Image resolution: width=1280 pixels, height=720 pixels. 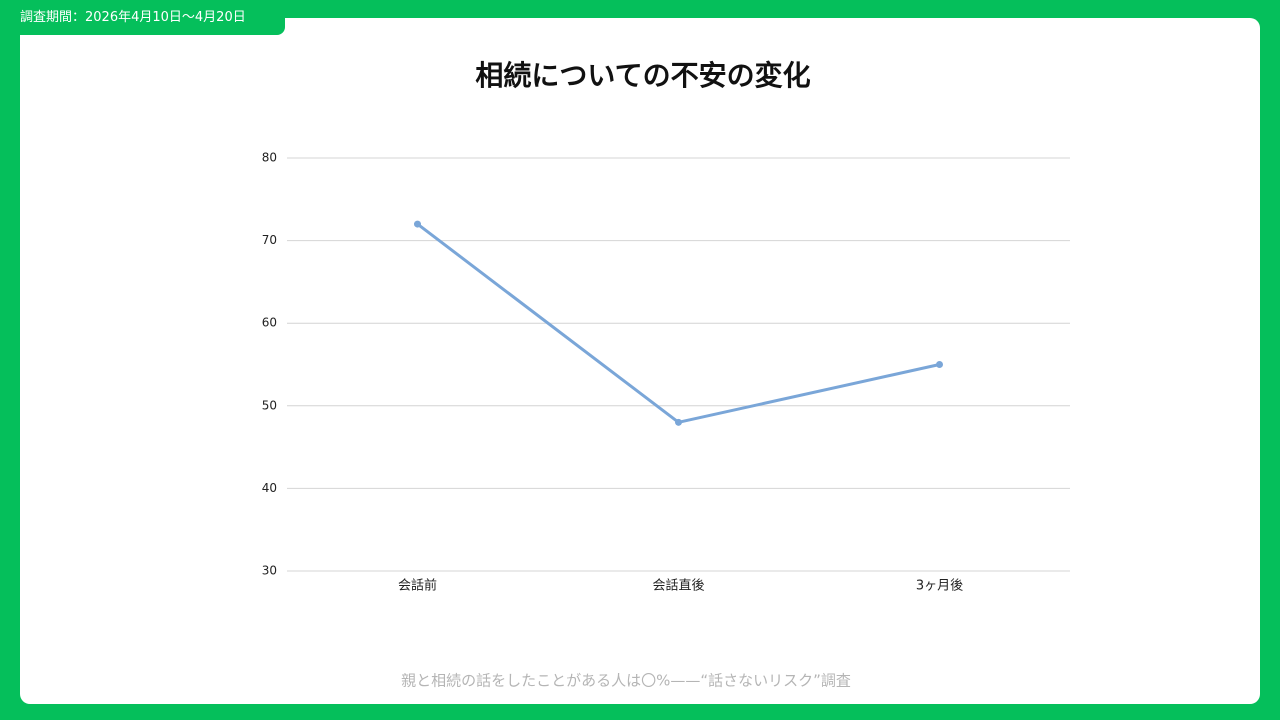 I want to click on y-tick-label: 40, so click(x=269, y=488).